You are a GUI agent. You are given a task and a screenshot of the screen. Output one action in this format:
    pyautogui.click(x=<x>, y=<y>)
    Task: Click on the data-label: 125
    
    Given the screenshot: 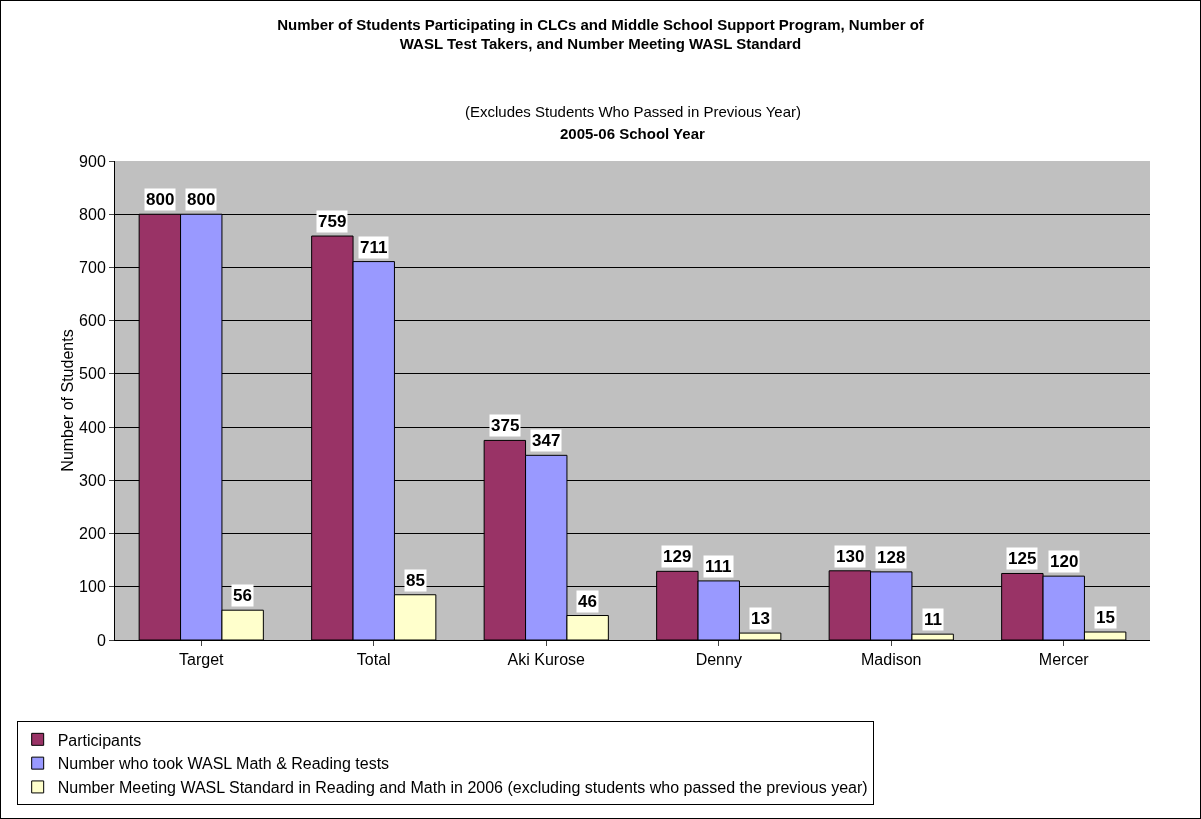 What is the action you would take?
    pyautogui.click(x=1022, y=558)
    